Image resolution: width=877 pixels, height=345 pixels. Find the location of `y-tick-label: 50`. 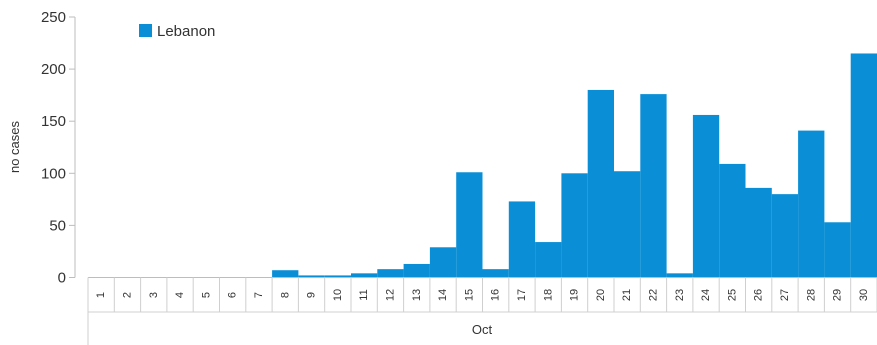

y-tick-label: 50 is located at coordinates (57, 225).